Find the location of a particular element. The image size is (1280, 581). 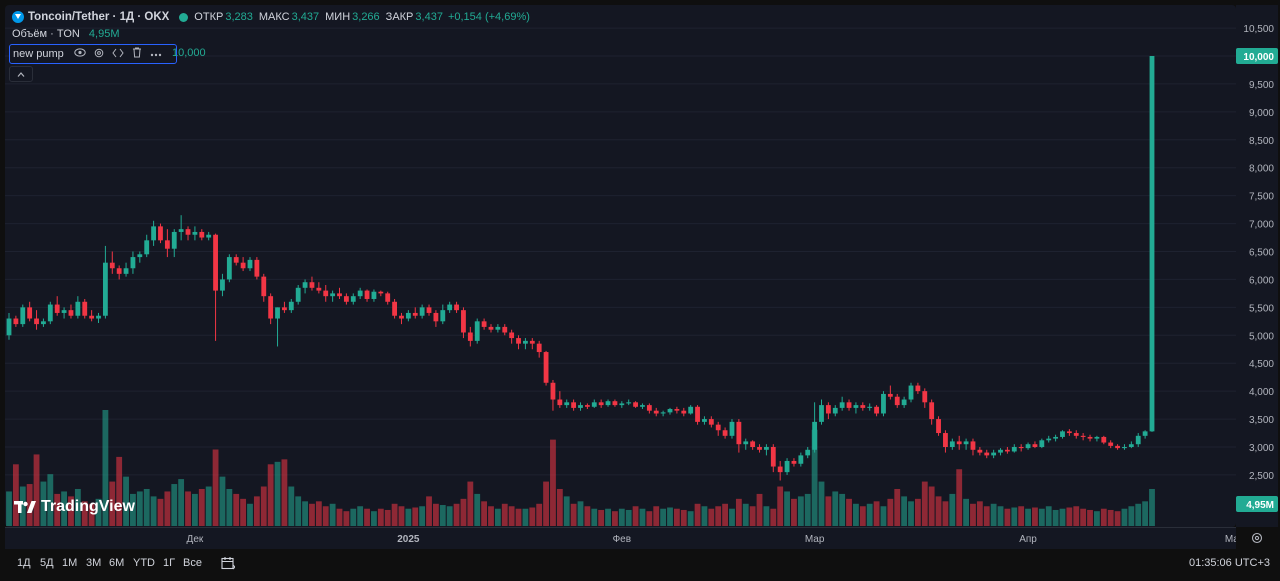

range-button: 1Г is located at coordinates (169, 563).